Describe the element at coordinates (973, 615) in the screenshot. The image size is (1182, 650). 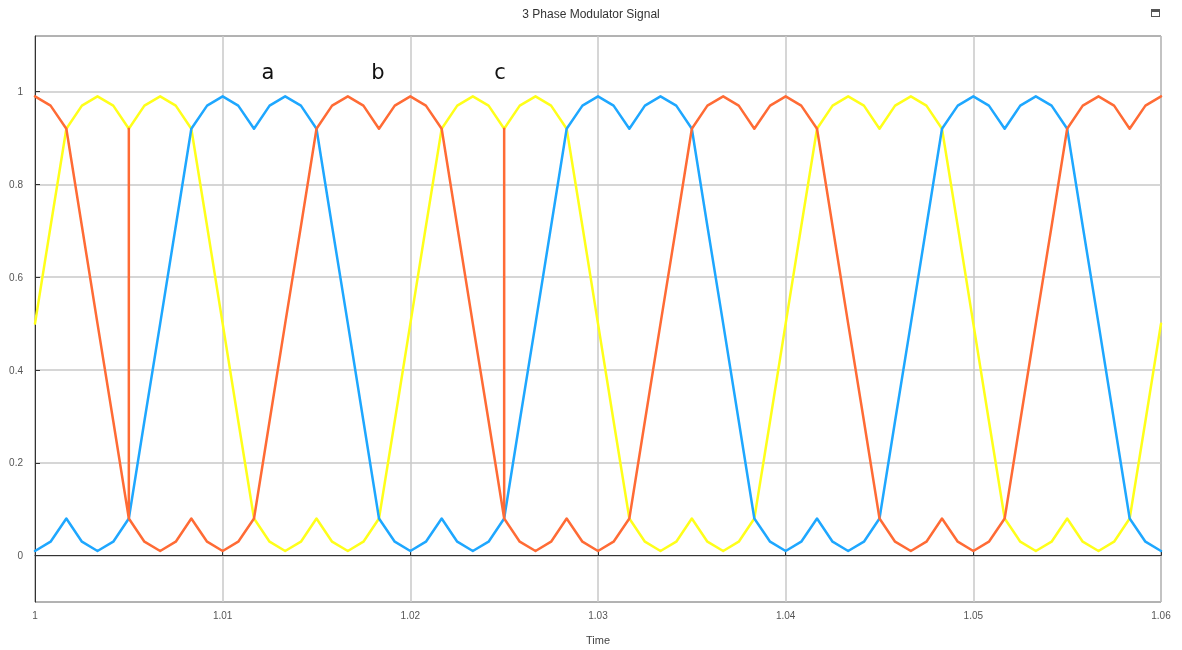
I see `x-tick-label: 1.05` at that location.